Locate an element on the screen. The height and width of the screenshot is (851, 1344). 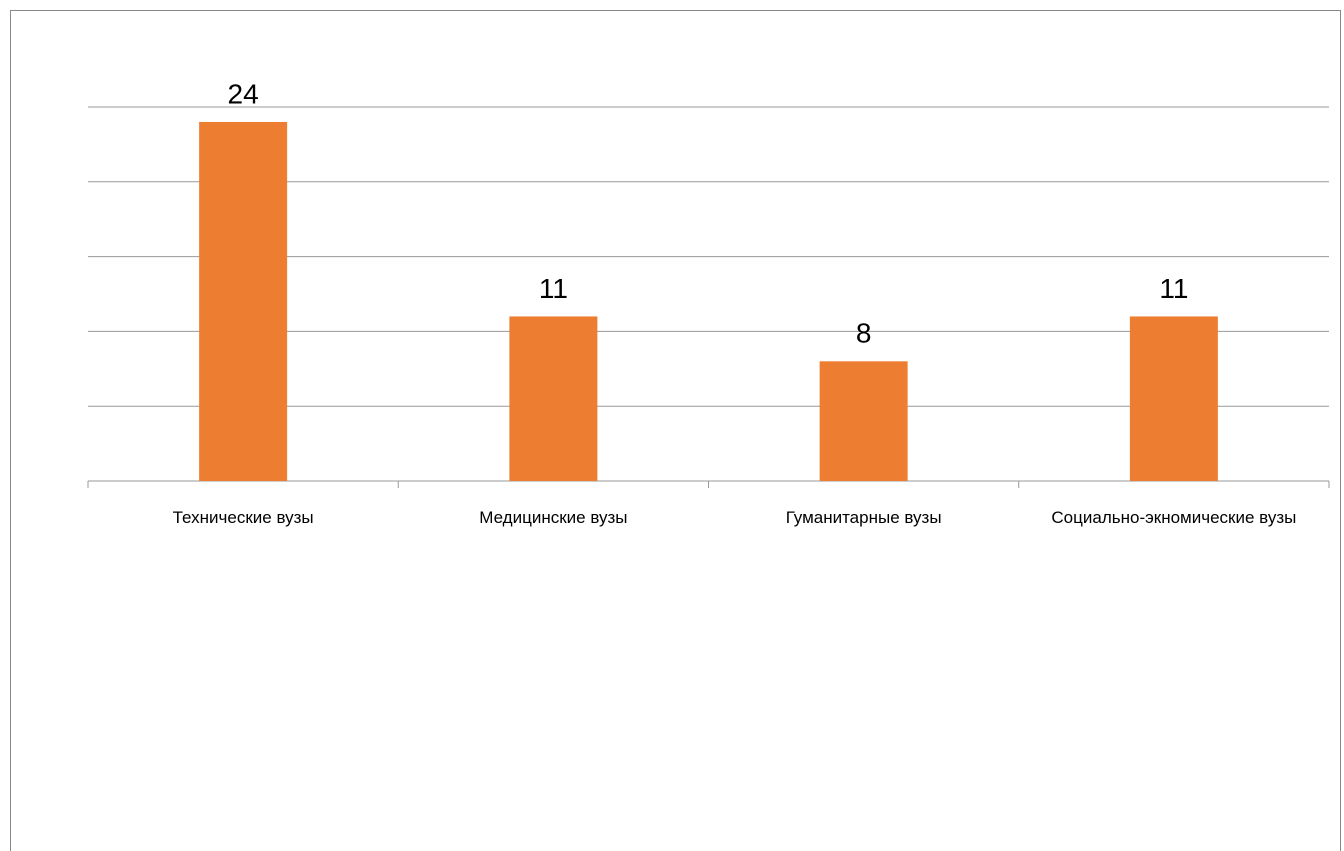
x-tick-label: Гуманитарные вузы is located at coordinates (863, 517).